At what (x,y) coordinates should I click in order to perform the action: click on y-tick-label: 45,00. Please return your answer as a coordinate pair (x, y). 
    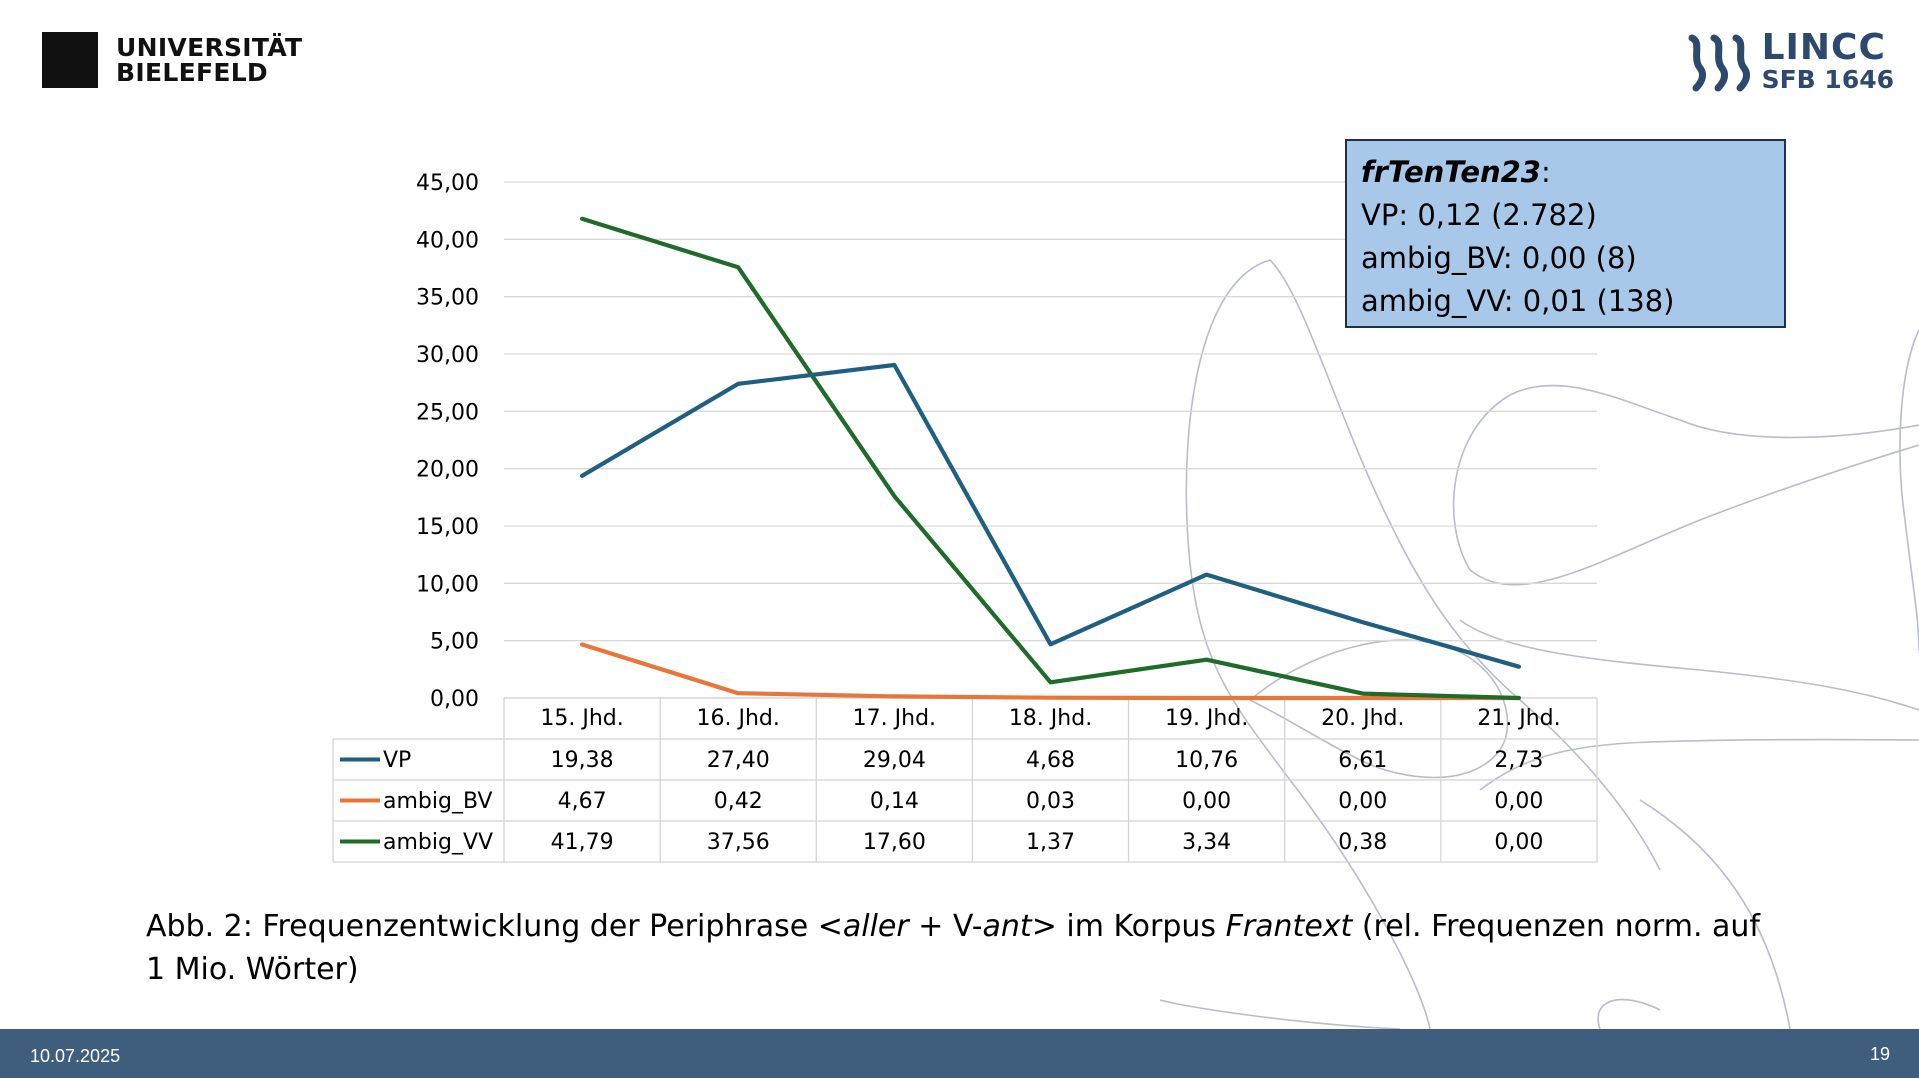
    Looking at the image, I should click on (447, 183).